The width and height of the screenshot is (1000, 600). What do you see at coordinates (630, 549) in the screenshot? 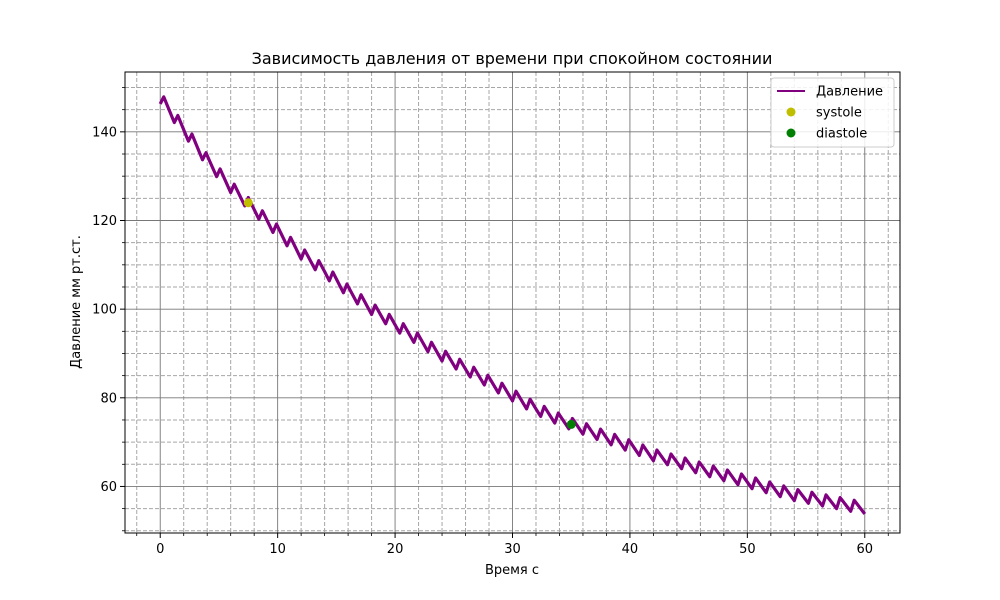
I see `x-tick-label: 40` at bounding box center [630, 549].